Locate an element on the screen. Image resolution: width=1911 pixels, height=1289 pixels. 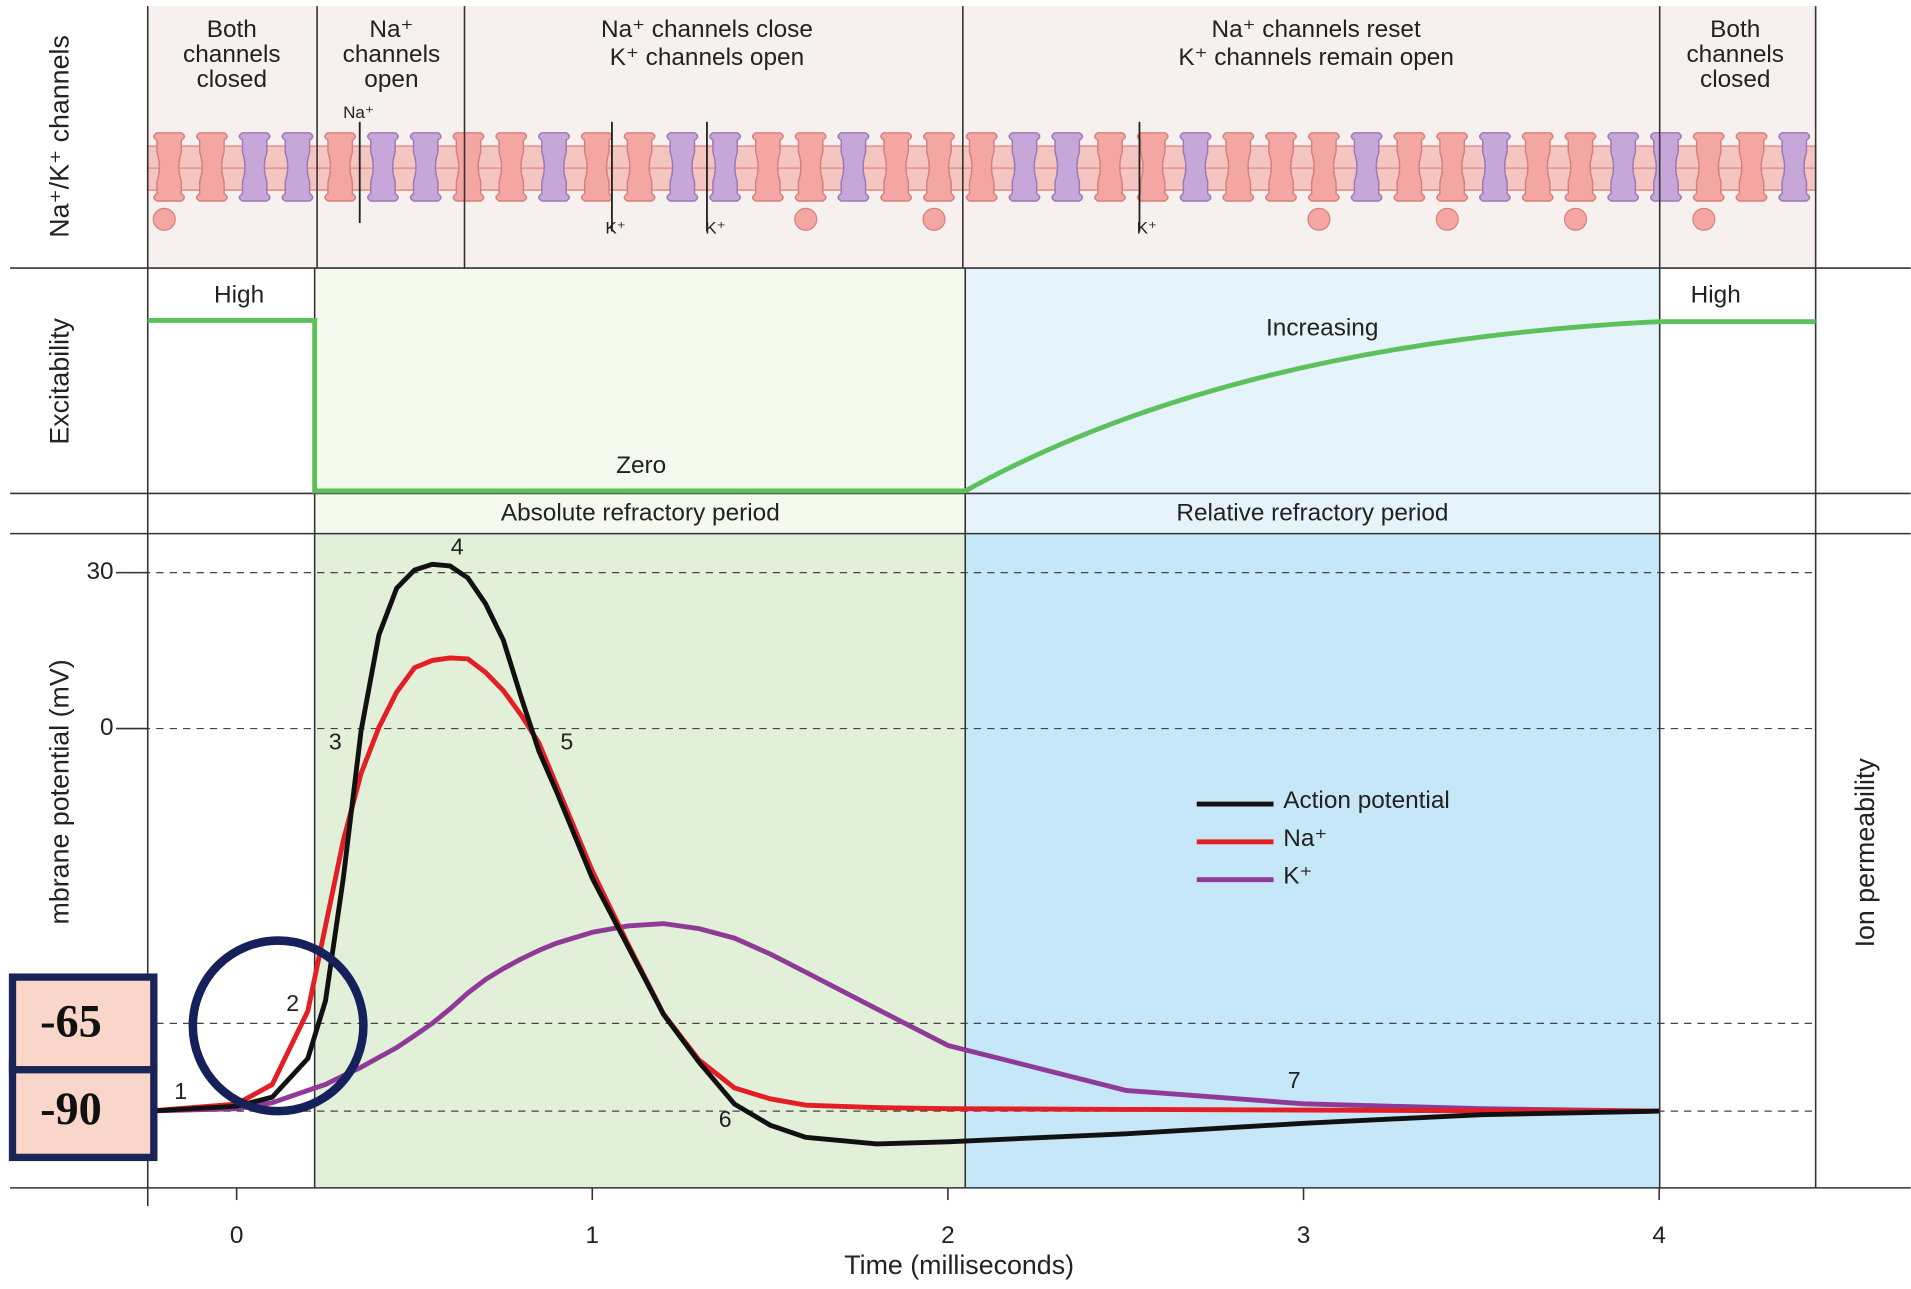
y-tick-label: 30 is located at coordinates (100, 571).